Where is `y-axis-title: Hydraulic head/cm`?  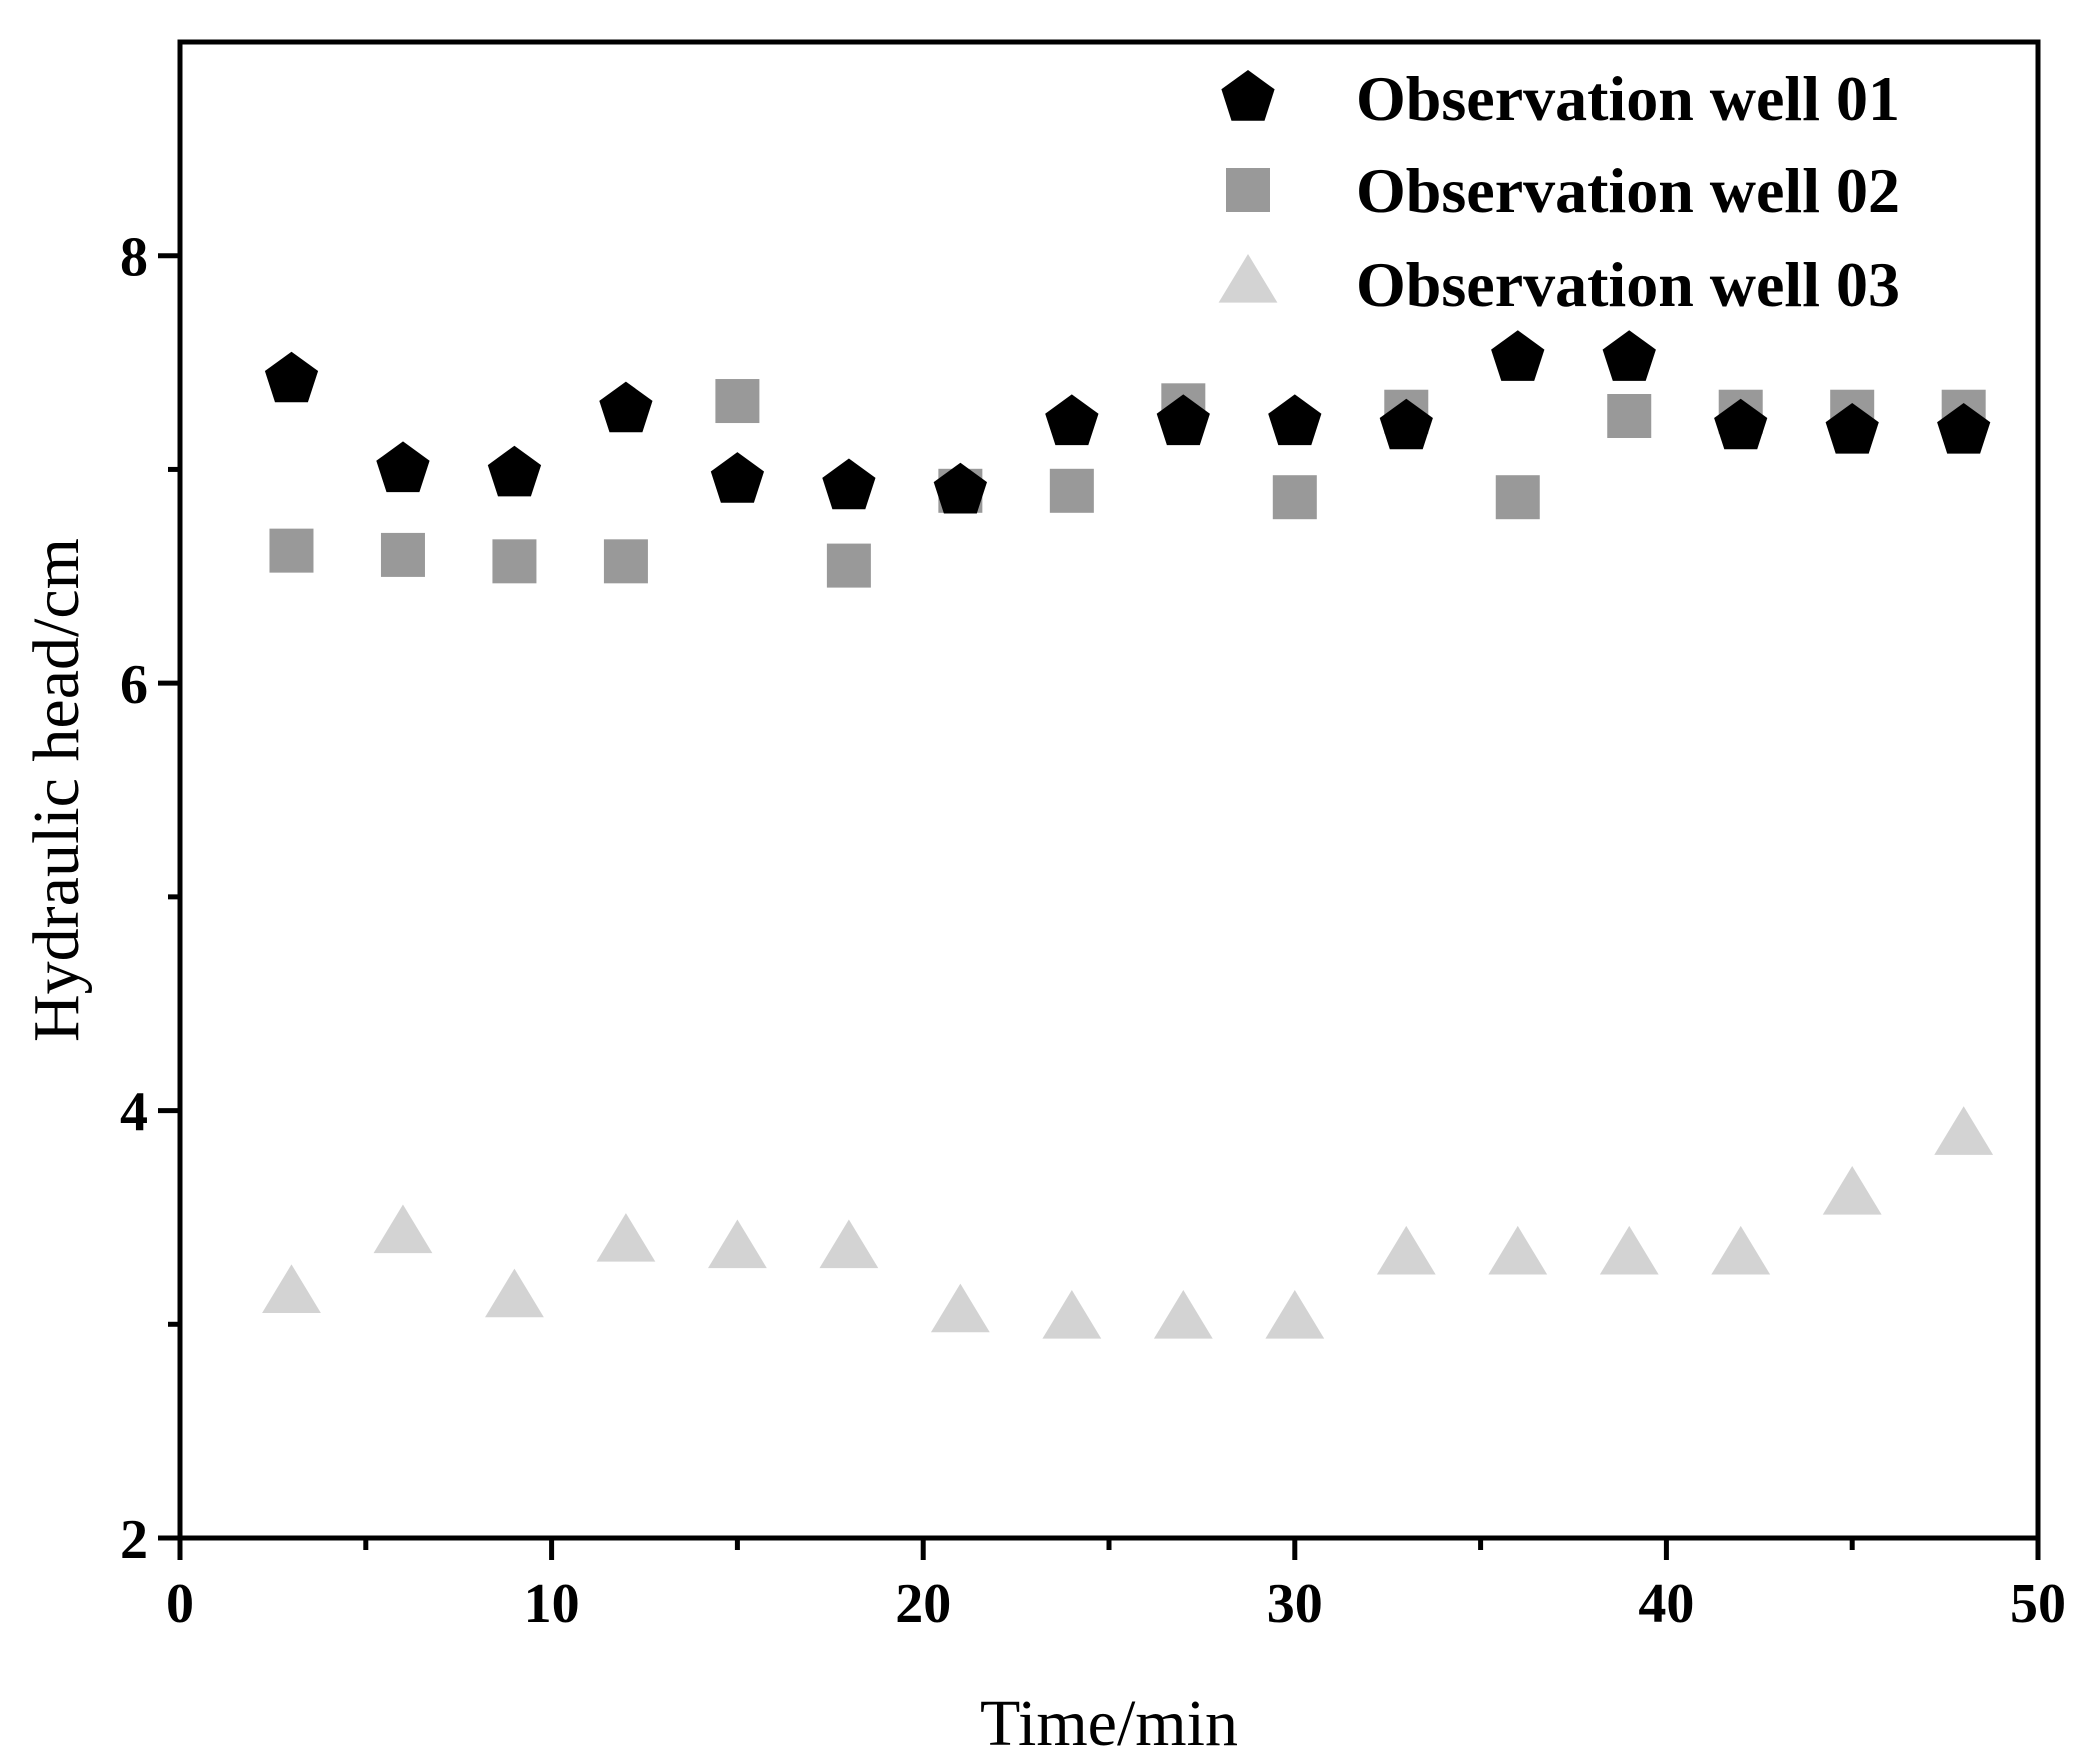 y-axis-title: Hydraulic head/cm is located at coordinates (56, 790).